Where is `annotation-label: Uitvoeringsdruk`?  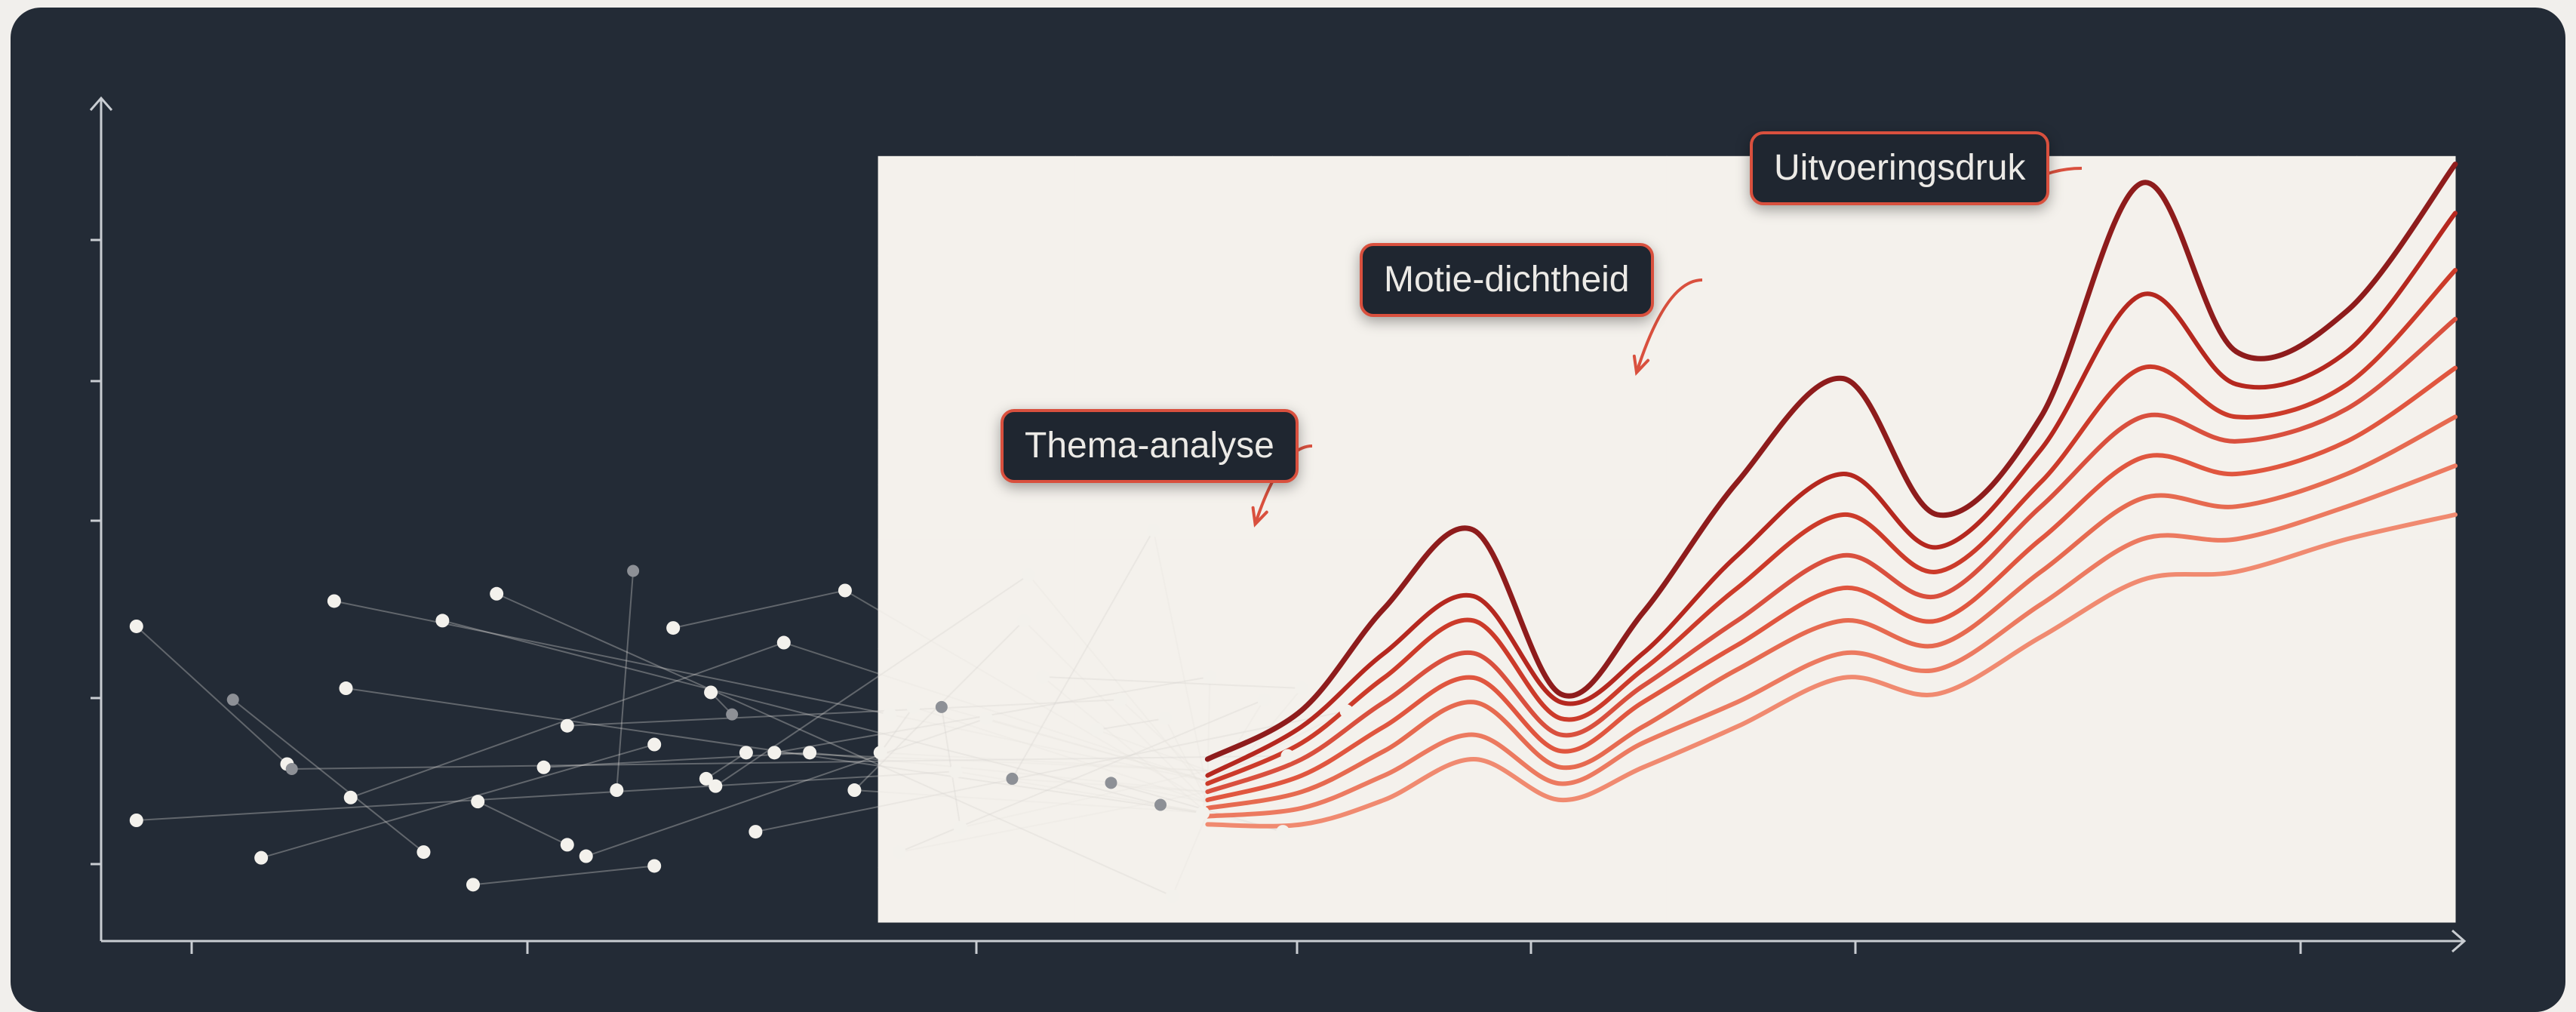
annotation-label: Uitvoeringsdruk is located at coordinates (1900, 168).